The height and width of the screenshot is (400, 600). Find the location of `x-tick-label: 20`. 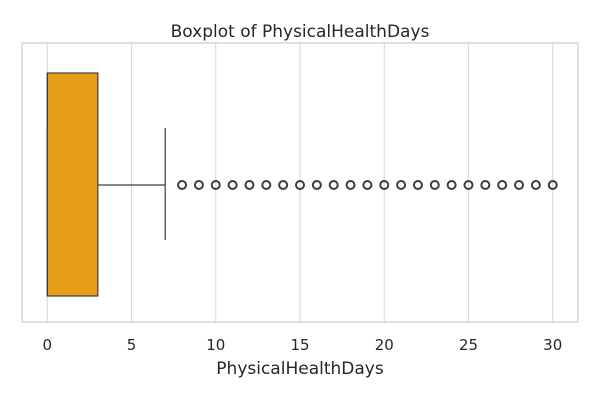

x-tick-label: 20 is located at coordinates (384, 345).